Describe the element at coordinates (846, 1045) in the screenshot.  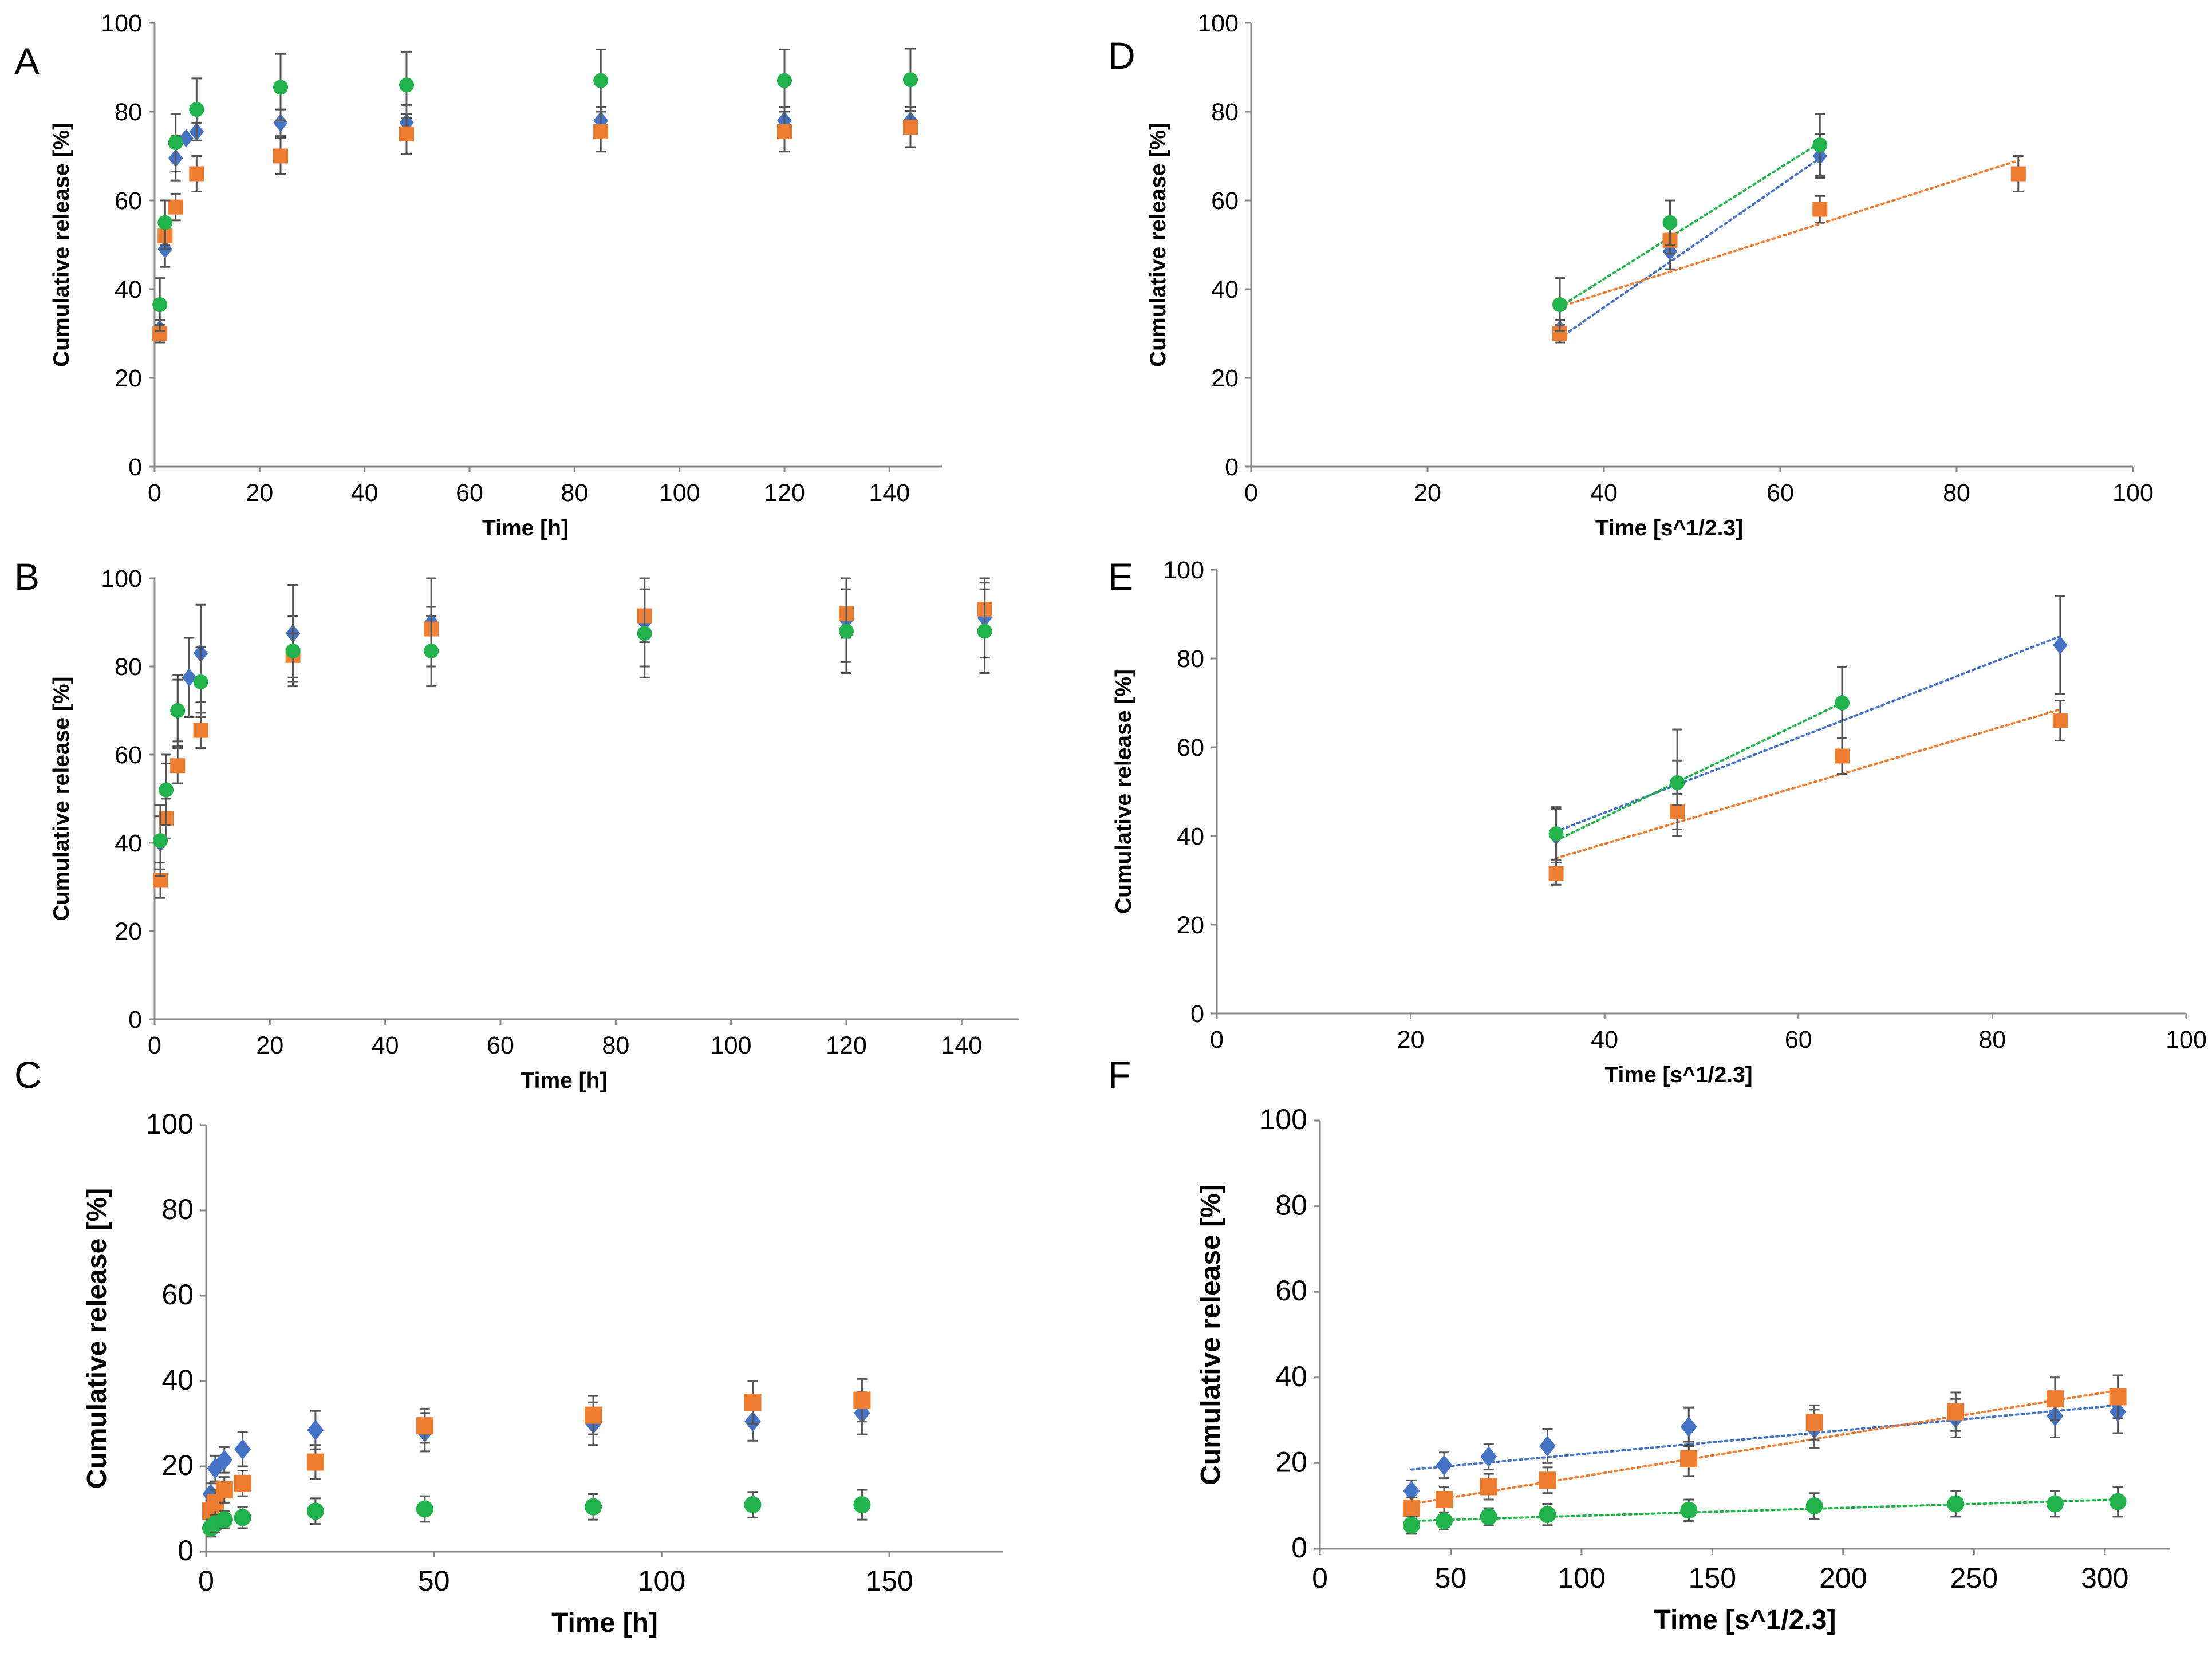
I see `x-tick-label: 120` at that location.